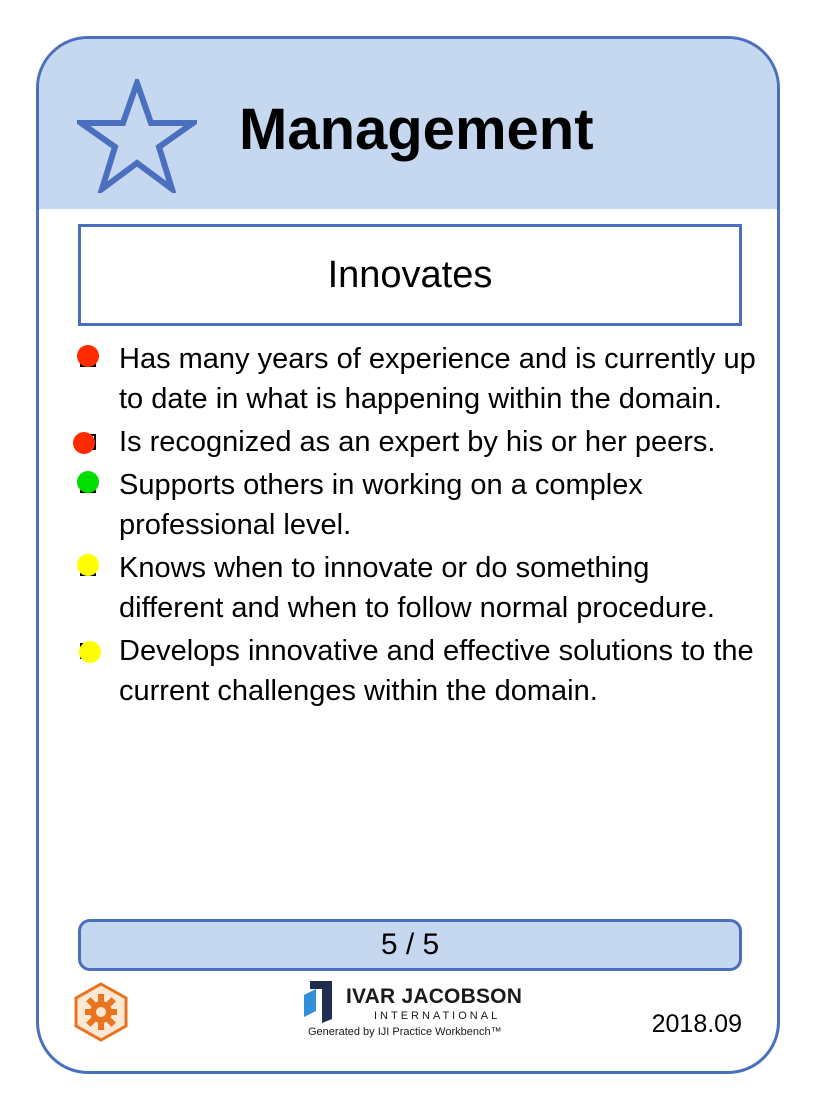 This screenshot has height=1110, width=816. What do you see at coordinates (416, 129) in the screenshot?
I see `alpha-title: Management` at bounding box center [416, 129].